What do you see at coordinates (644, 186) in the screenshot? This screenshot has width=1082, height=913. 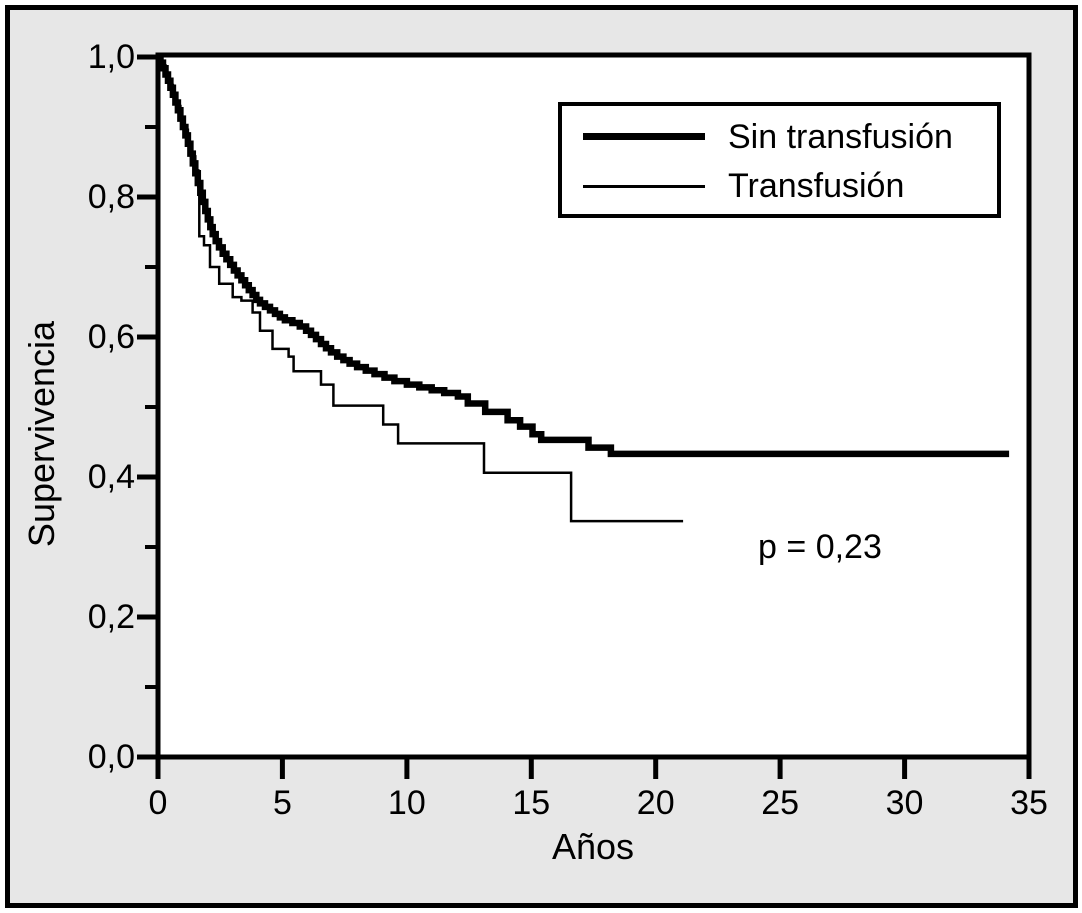 I see `legend-line-sample-transfusion` at bounding box center [644, 186].